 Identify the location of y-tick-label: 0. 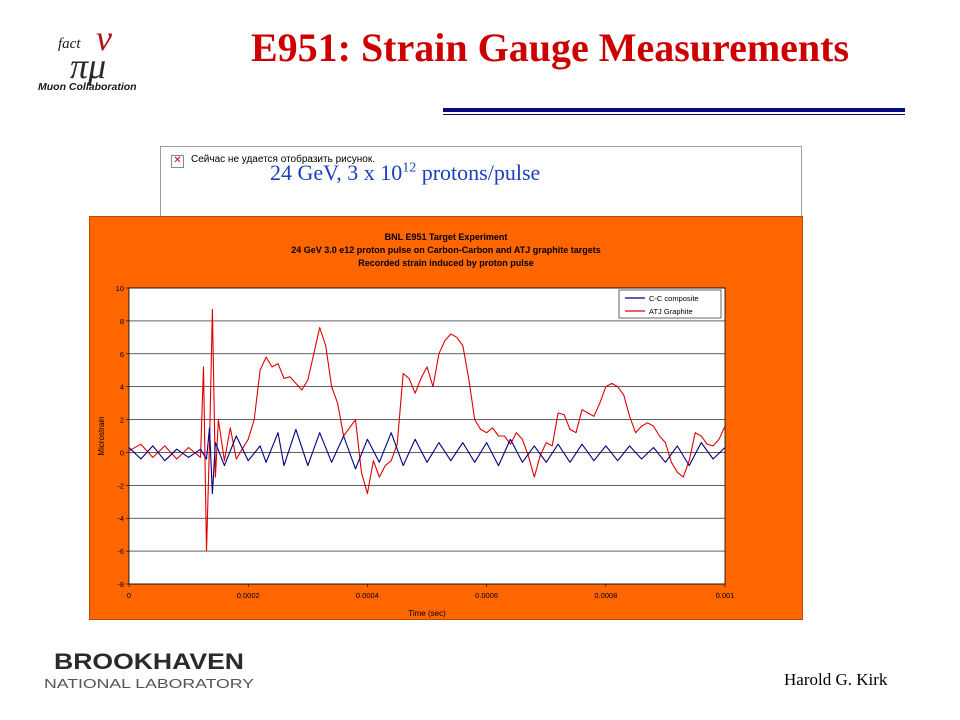
(122, 452).